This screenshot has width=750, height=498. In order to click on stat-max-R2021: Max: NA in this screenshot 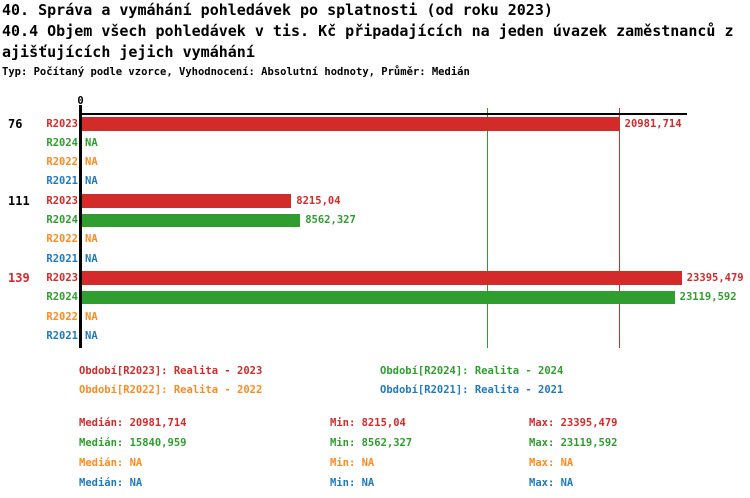, I will do `click(551, 483)`.